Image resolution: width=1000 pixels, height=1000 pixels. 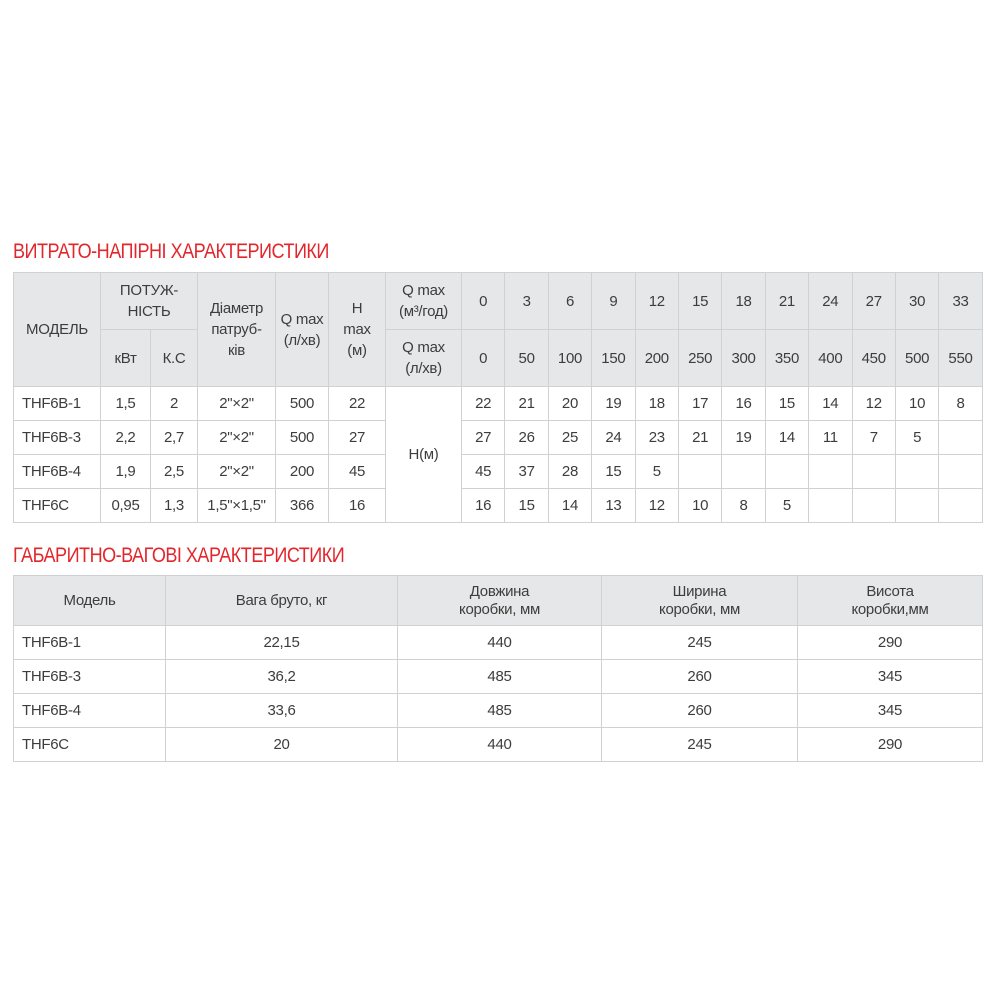 I want to click on flow-m3h-header: 9, so click(x=613, y=301).